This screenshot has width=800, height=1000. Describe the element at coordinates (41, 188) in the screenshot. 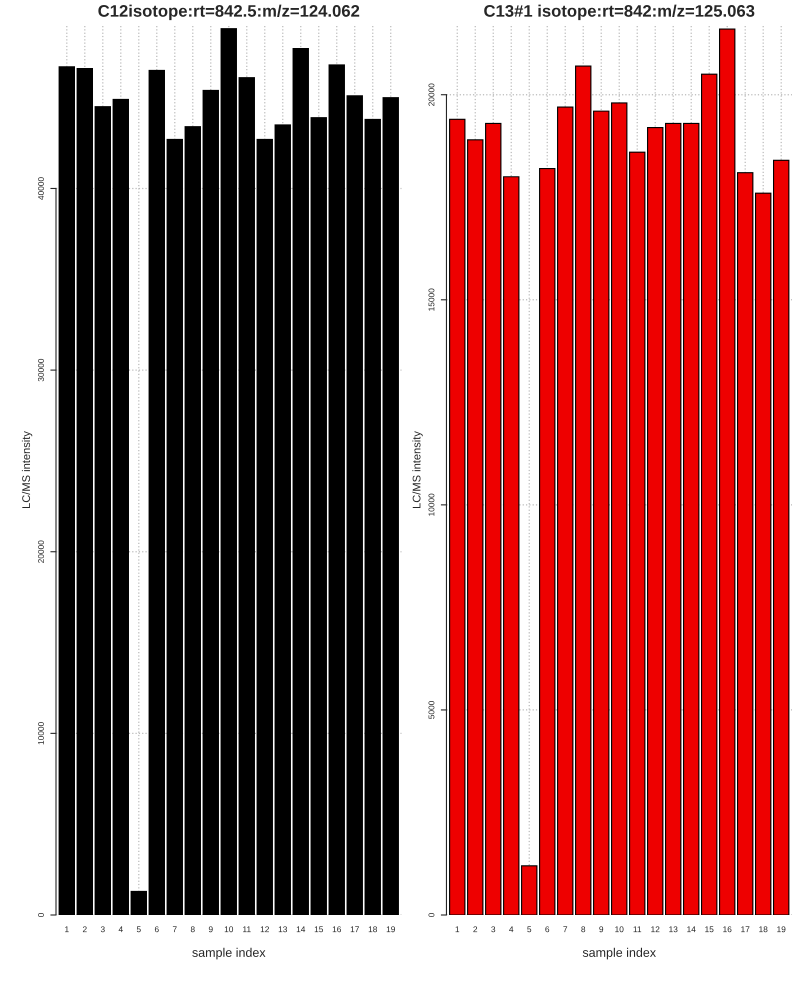

I see `y-tick-label: 40000` at that location.